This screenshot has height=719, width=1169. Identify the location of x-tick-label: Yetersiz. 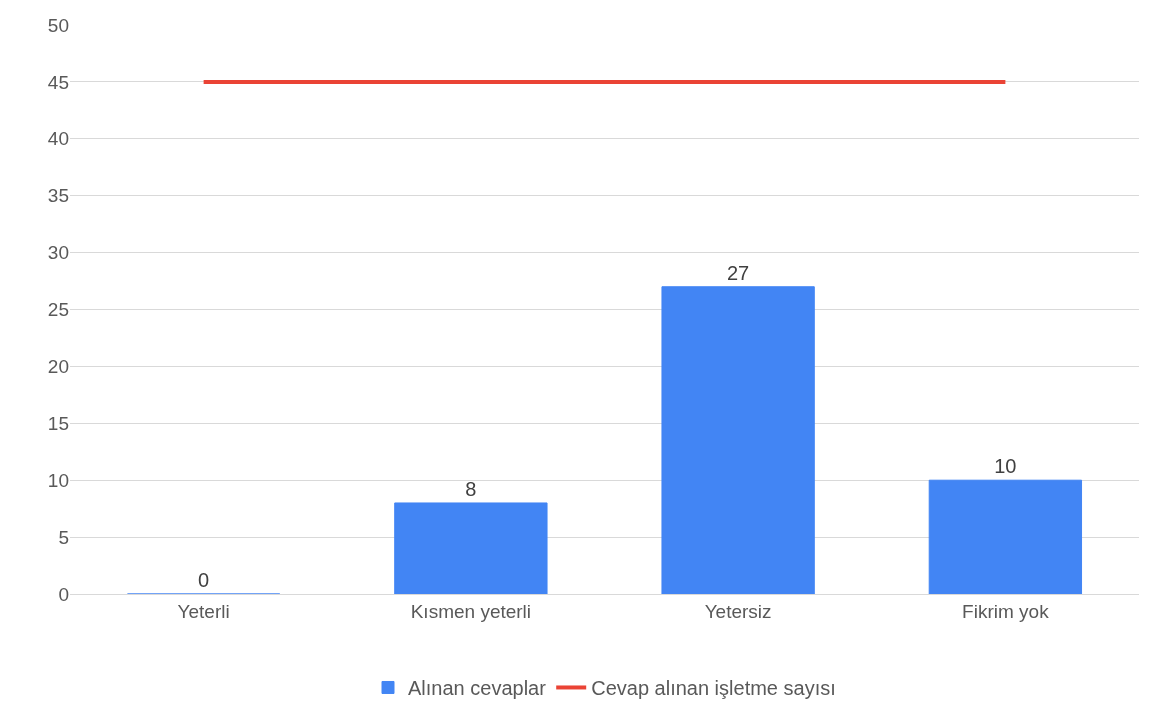
(738, 611).